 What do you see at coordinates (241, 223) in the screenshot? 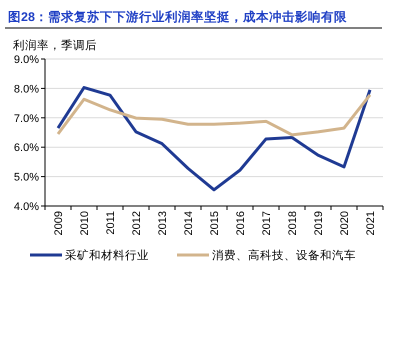
I see `x-tick-label: 2016` at bounding box center [241, 223].